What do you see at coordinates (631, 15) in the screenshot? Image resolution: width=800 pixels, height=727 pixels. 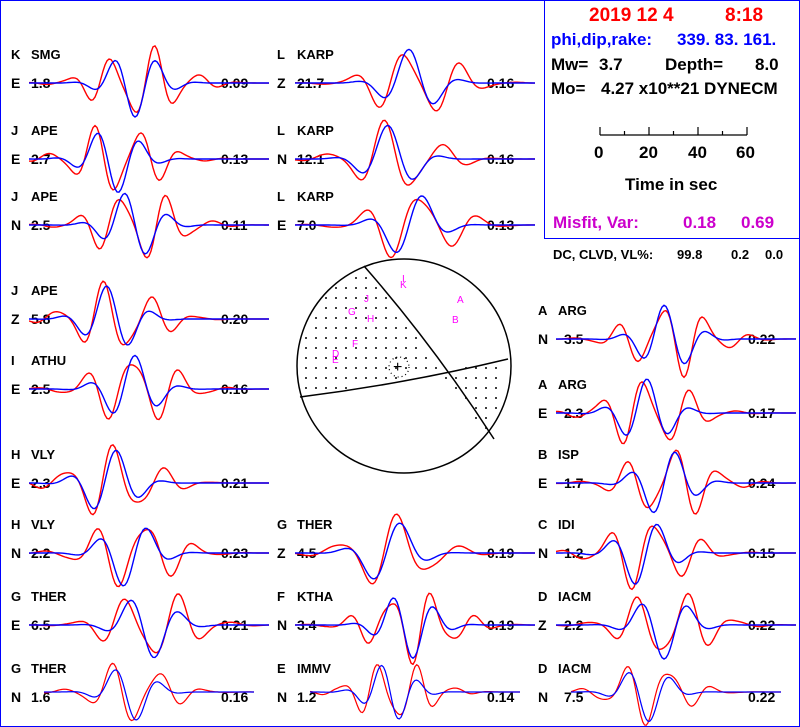 I see `event-date: 2019 12 4` at bounding box center [631, 15].